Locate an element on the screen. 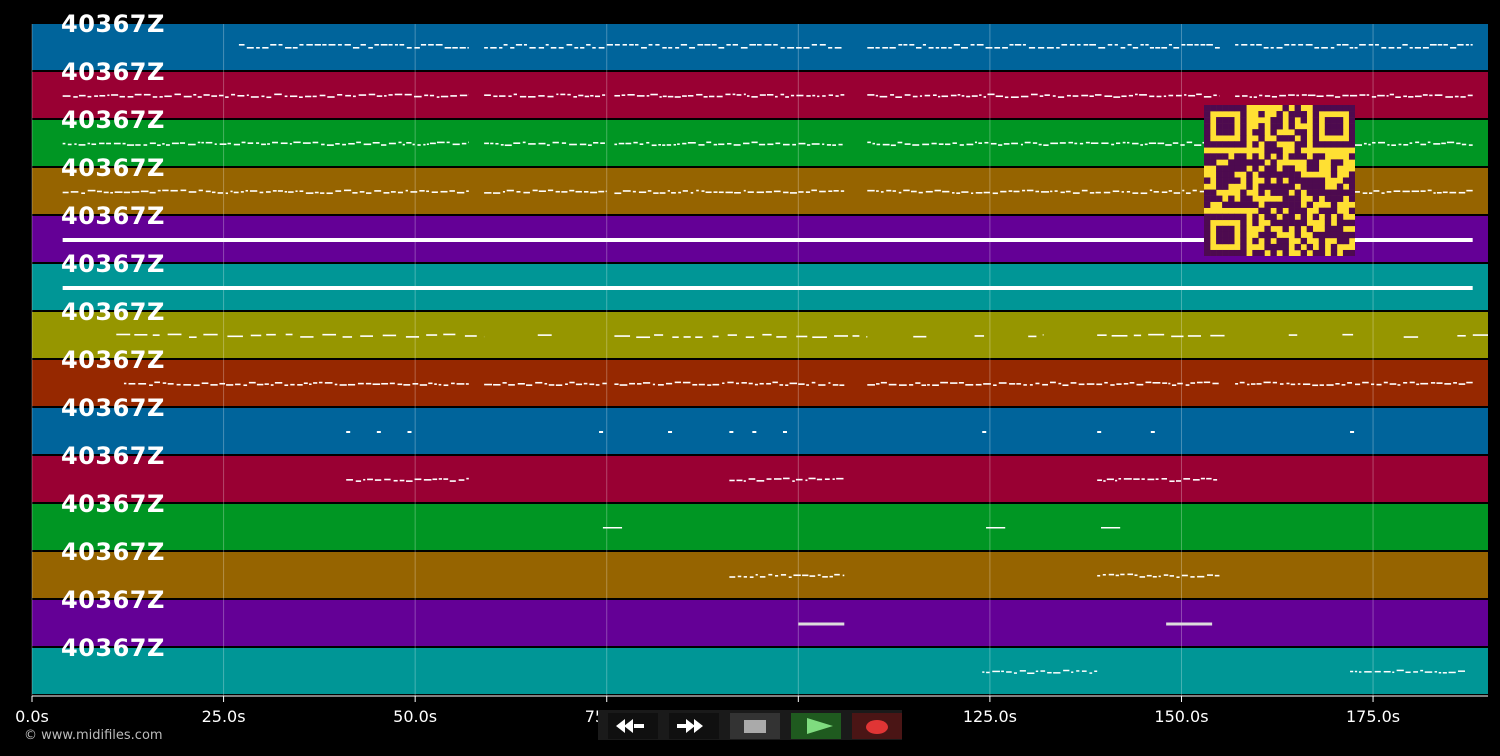 The image size is (1500, 756). track-label: 40367Z is located at coordinates (113, 264).